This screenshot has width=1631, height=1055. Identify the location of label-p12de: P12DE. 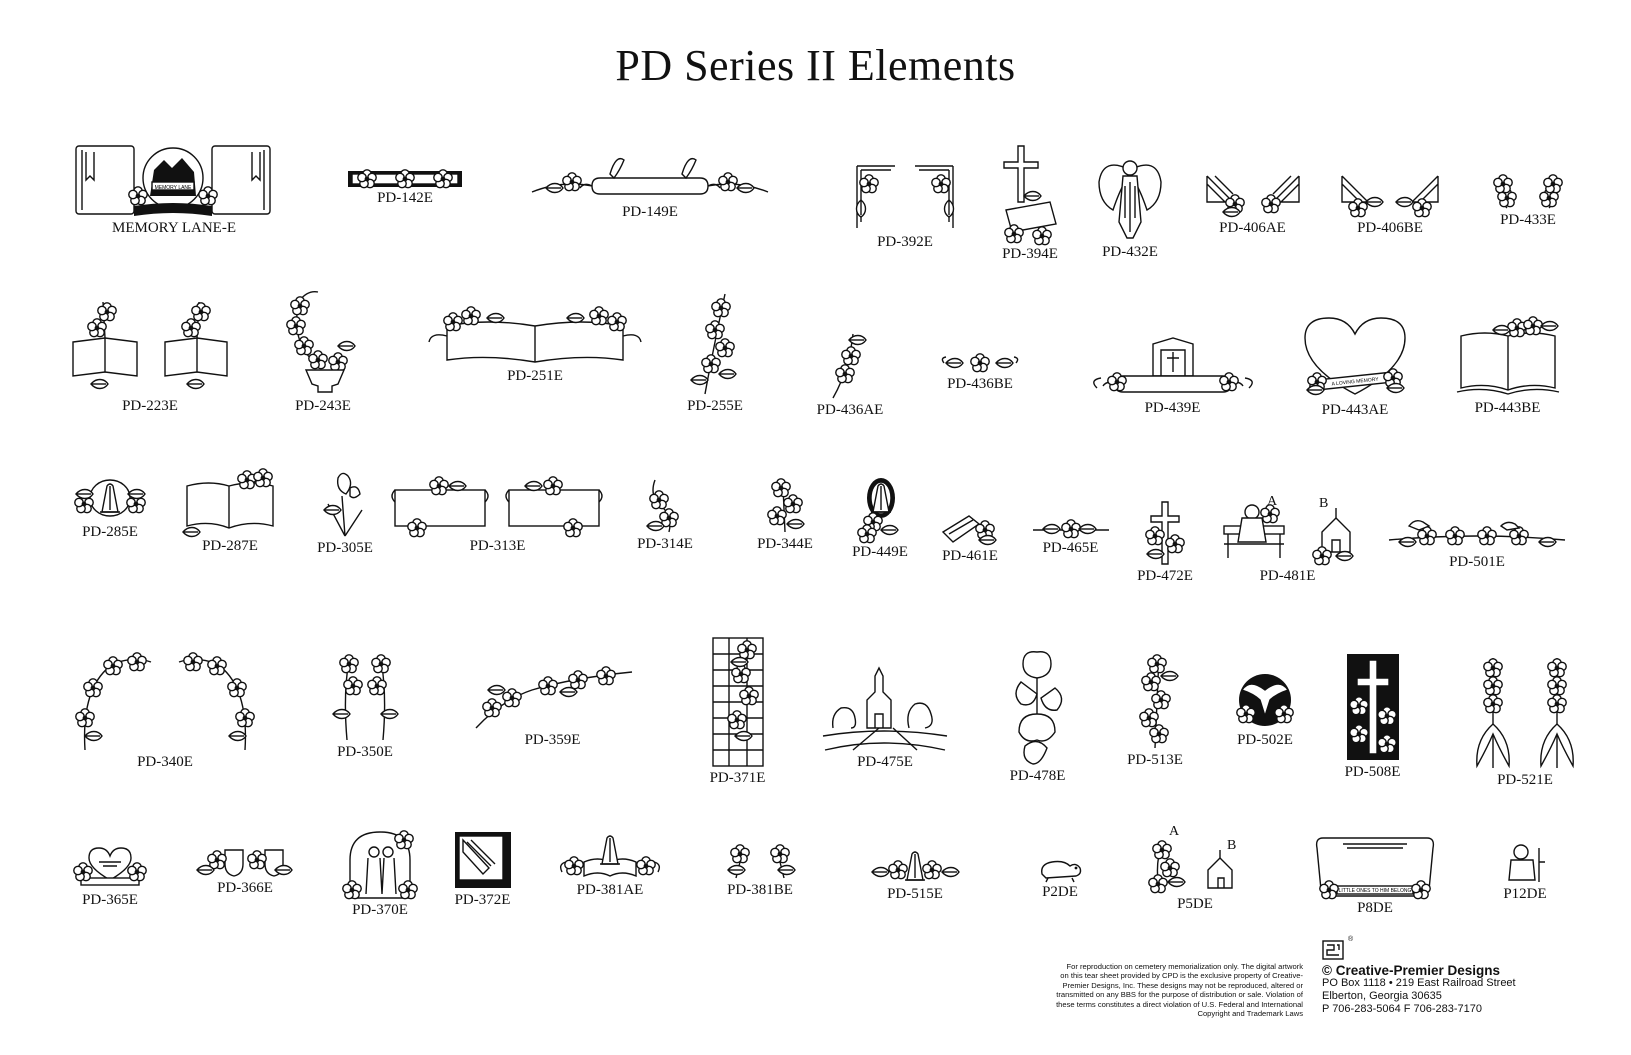
(1525, 894).